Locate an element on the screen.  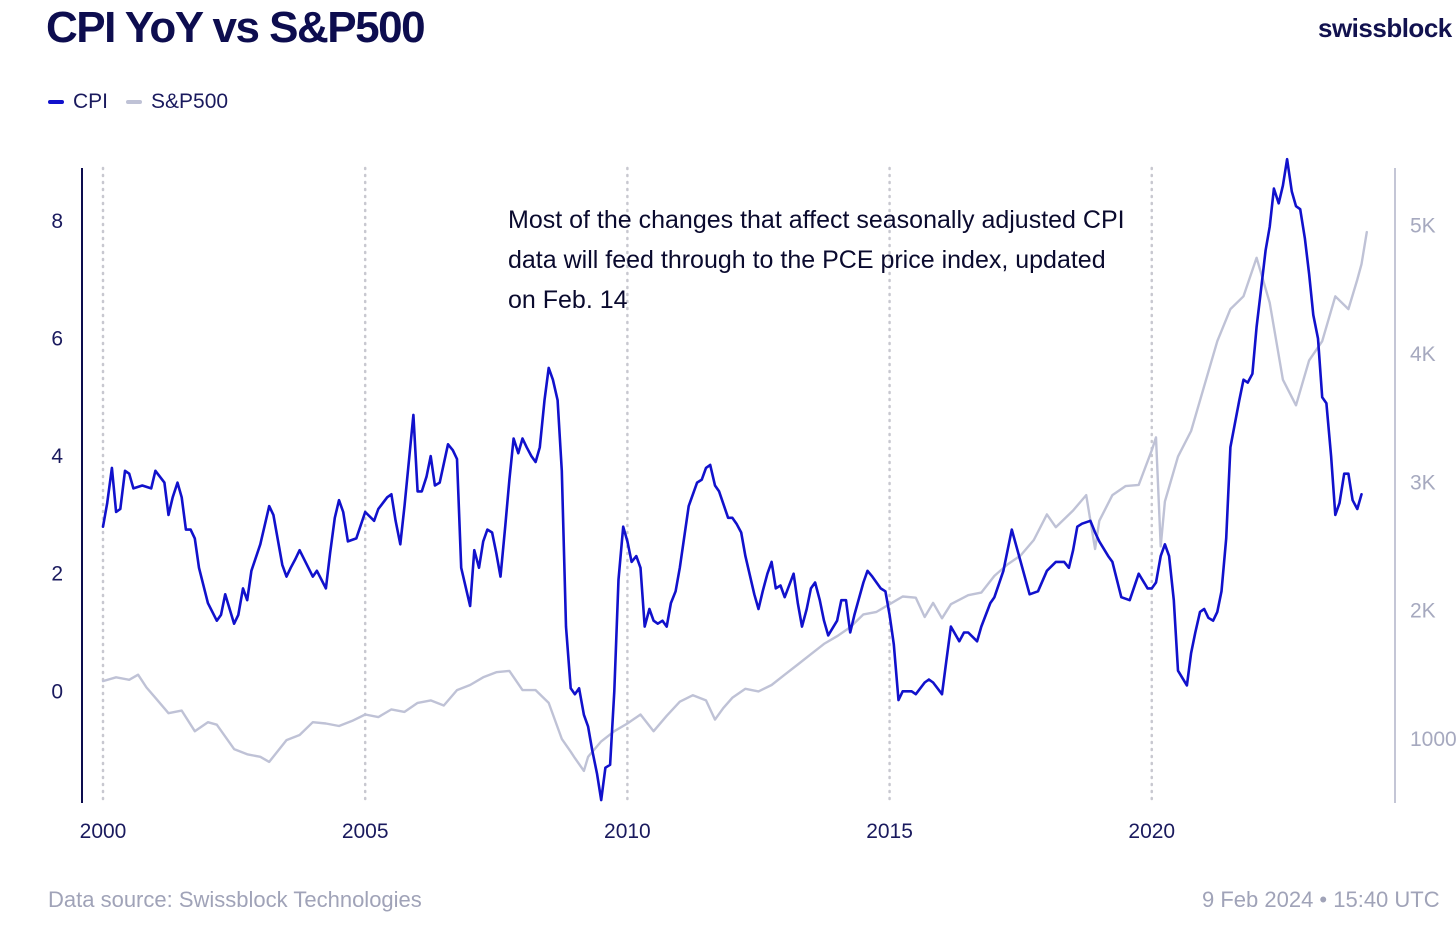
legend-item-sp500: S&P500 is located at coordinates (177, 102).